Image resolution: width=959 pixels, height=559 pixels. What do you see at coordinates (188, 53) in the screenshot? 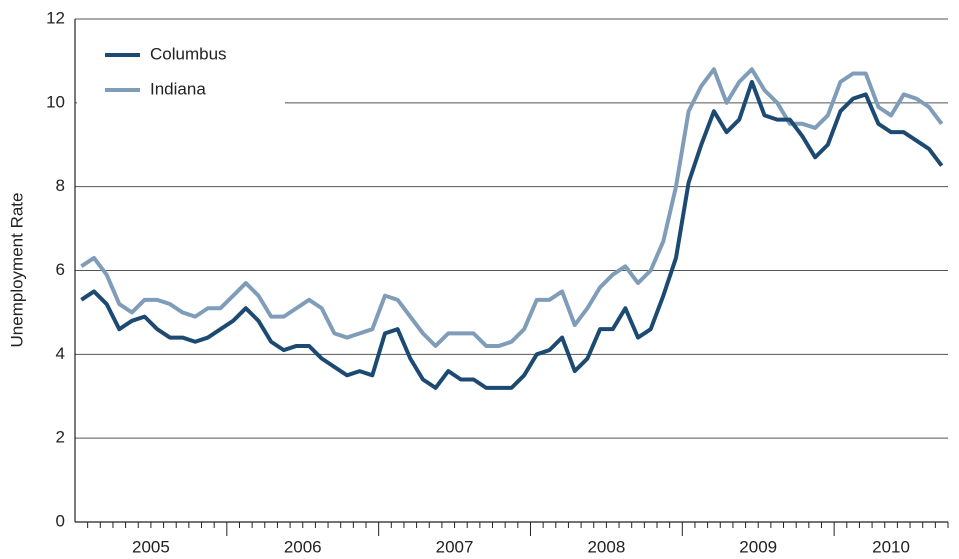
I see `legend-label: Columbus` at bounding box center [188, 53].